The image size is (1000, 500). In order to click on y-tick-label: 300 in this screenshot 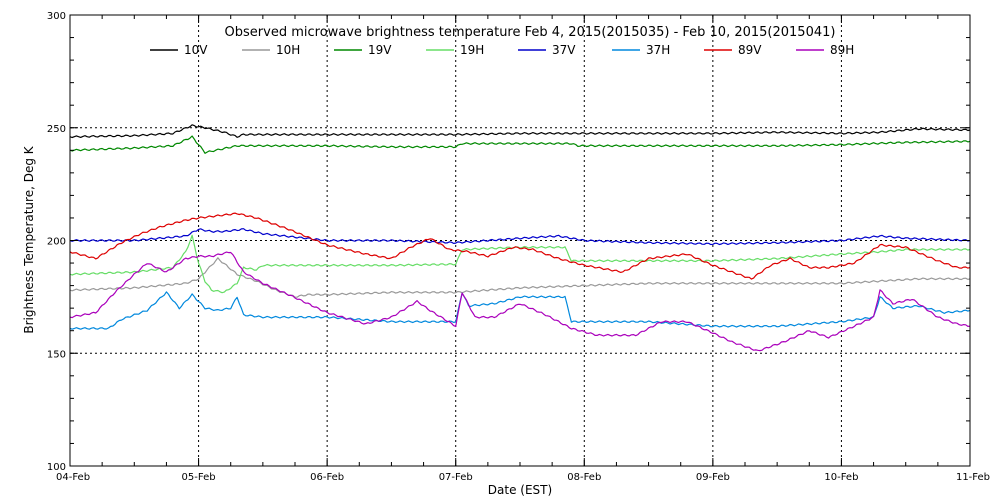, I will do `click(56, 16)`.